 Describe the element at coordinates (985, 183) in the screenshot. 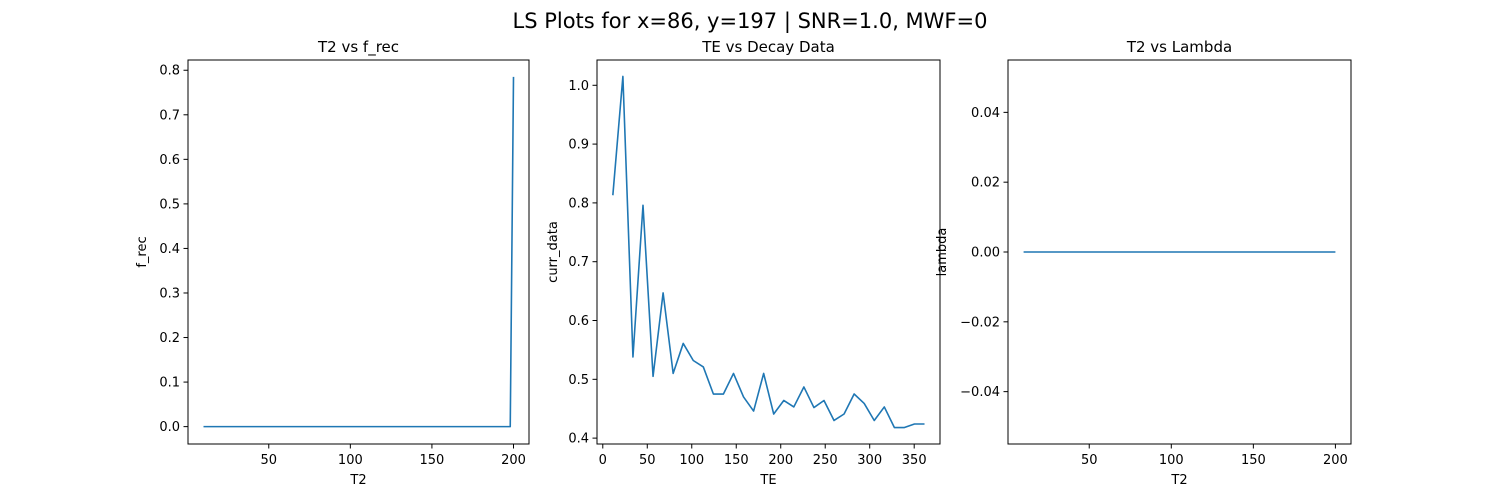

I see `y-tick-label: 0.02` at that location.